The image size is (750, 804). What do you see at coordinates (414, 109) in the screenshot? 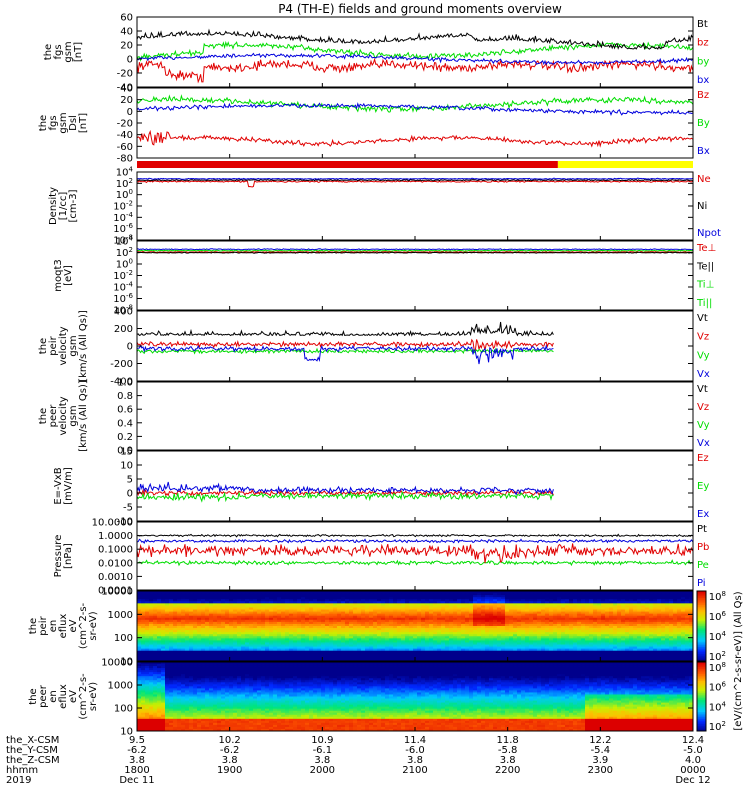
I see `series-Bx` at bounding box center [414, 109].